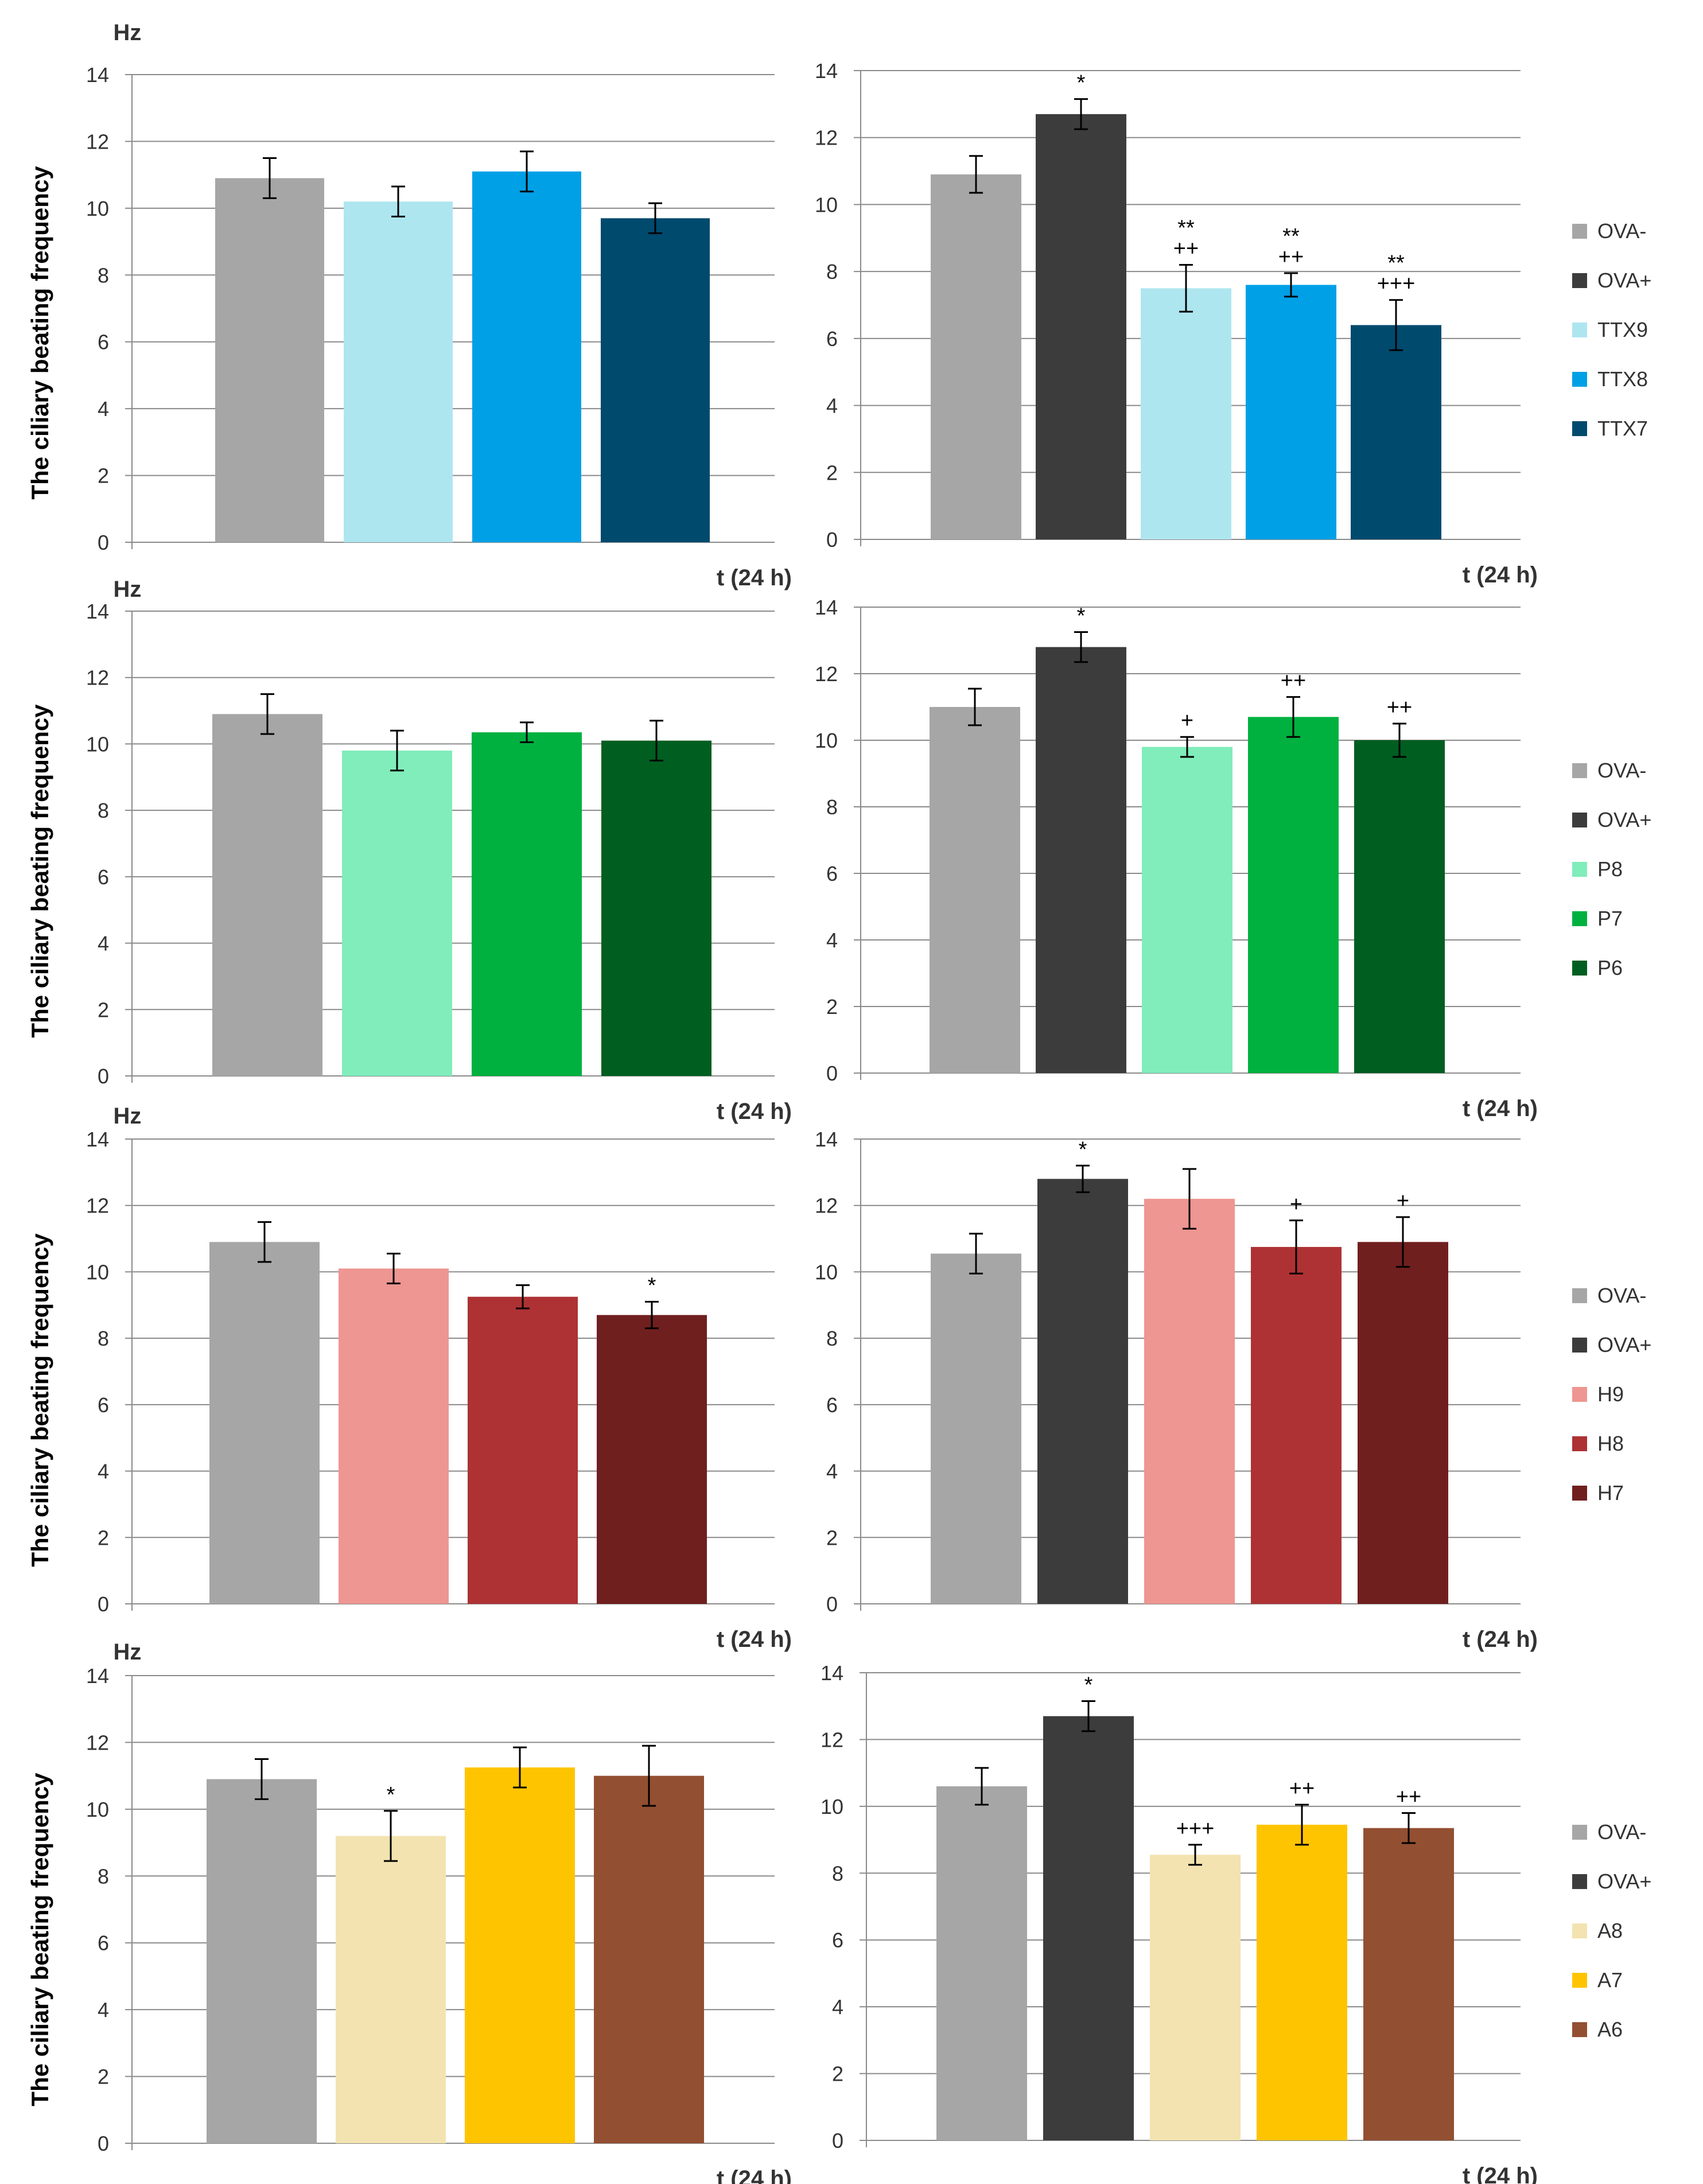 The image size is (1703, 2184). Describe the element at coordinates (1610, 918) in the screenshot. I see `legend-label: P7` at that location.